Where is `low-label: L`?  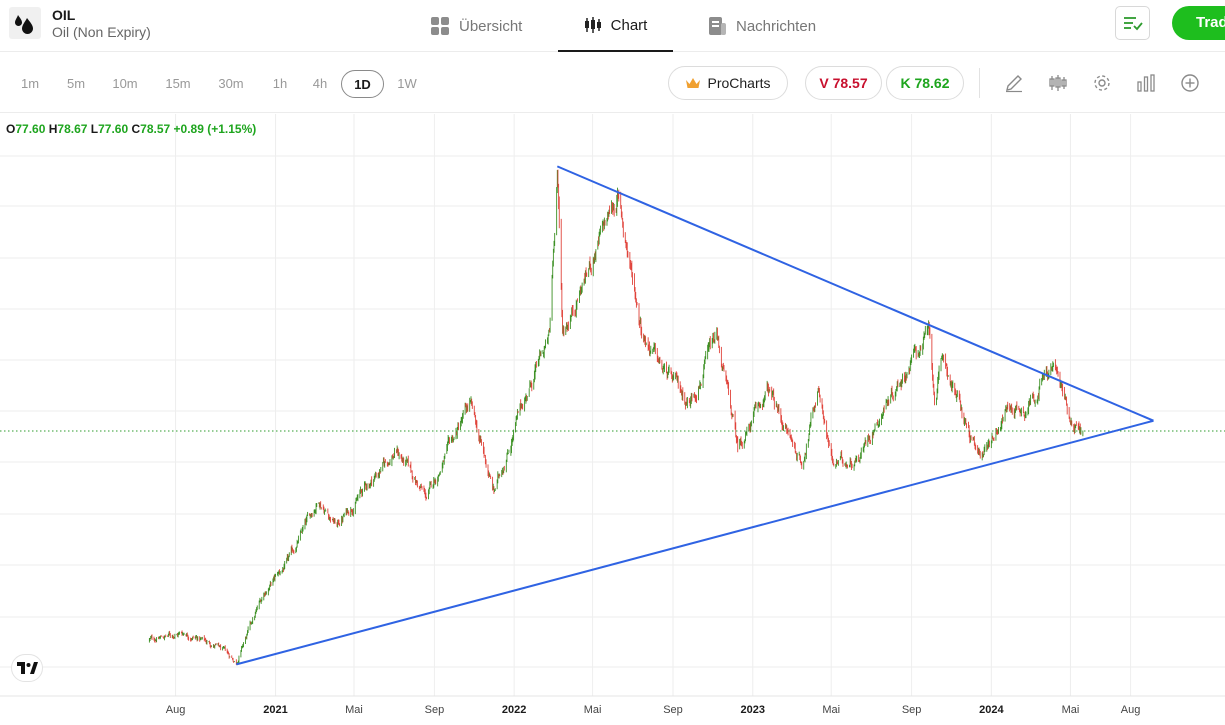
low-label: L is located at coordinates (94, 129).